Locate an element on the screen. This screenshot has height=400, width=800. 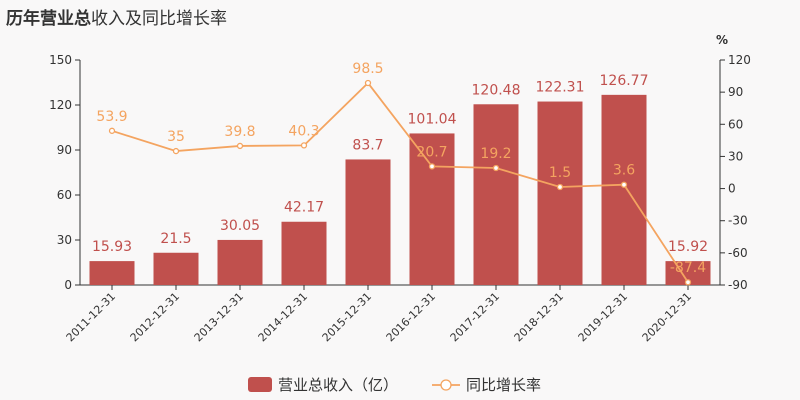
growth-point-label: 35 is located at coordinates (176, 137).